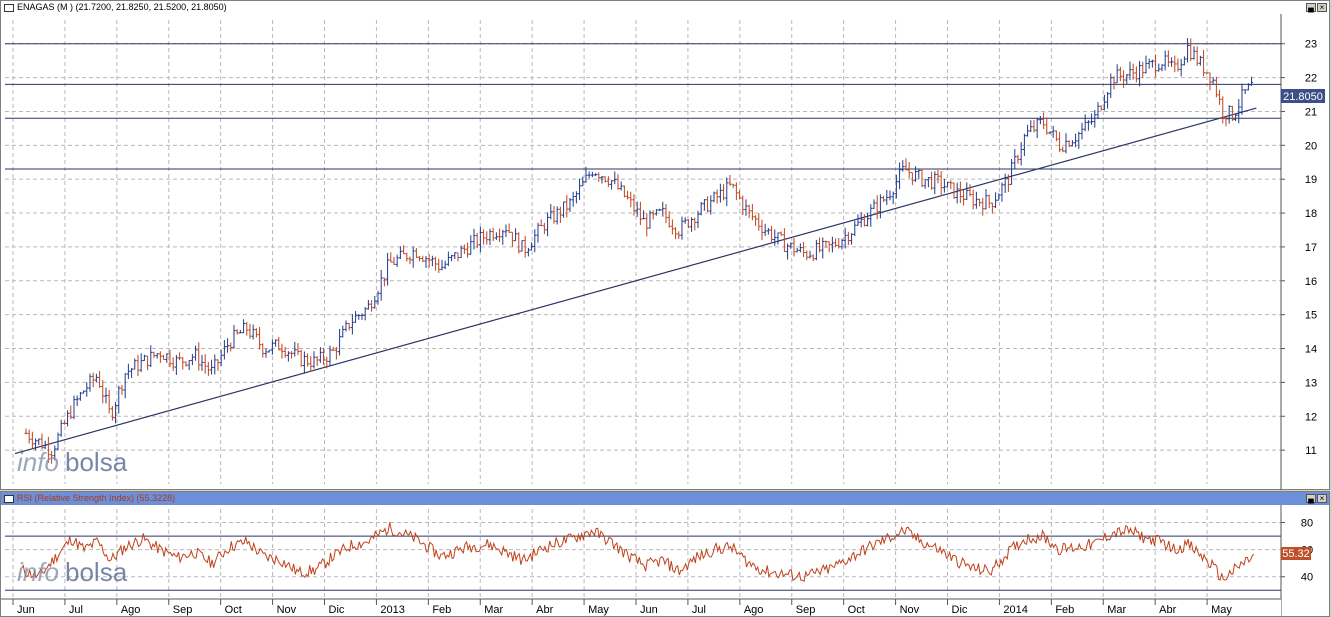 The image size is (1332, 617). What do you see at coordinates (1311, 214) in the screenshot?
I see `price-axis-label: 18` at bounding box center [1311, 214].